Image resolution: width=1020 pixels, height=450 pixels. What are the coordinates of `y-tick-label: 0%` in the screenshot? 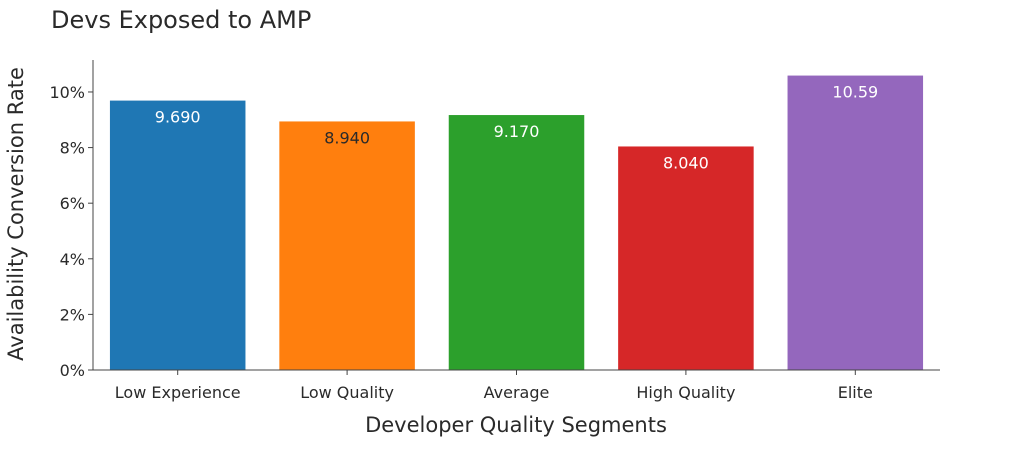 It's located at (72, 370).